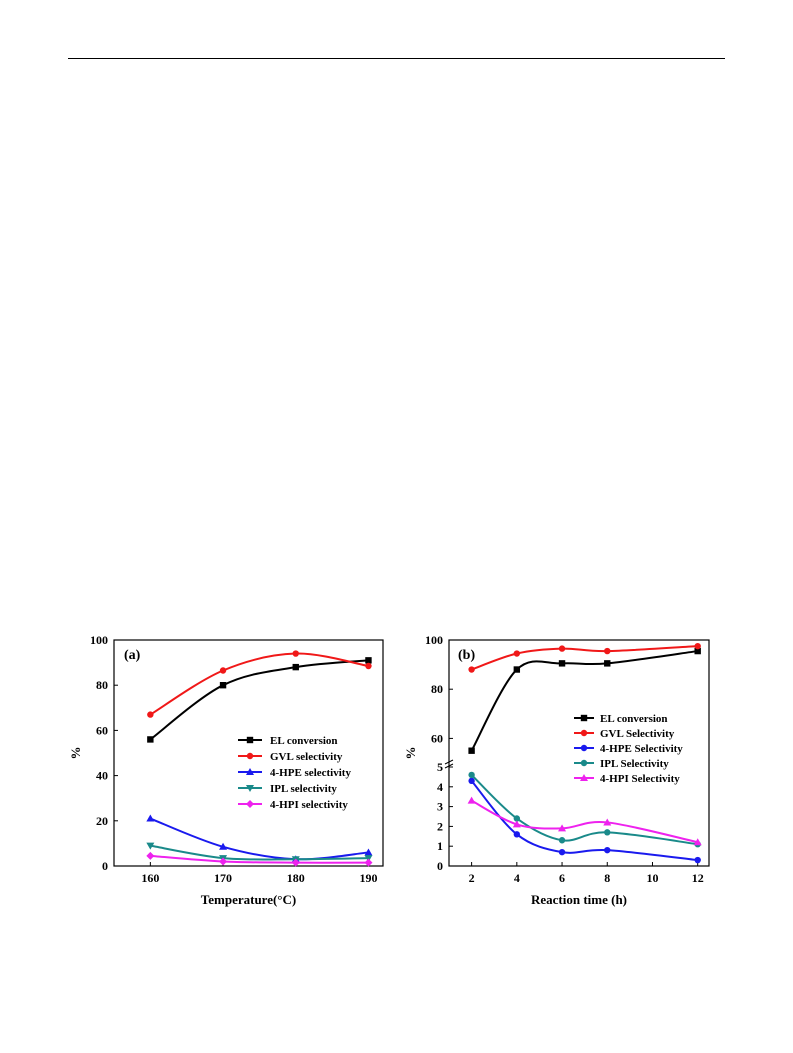  Describe the element at coordinates (306, 757) in the screenshot. I see `legend-label: GVL selectivity` at that location.